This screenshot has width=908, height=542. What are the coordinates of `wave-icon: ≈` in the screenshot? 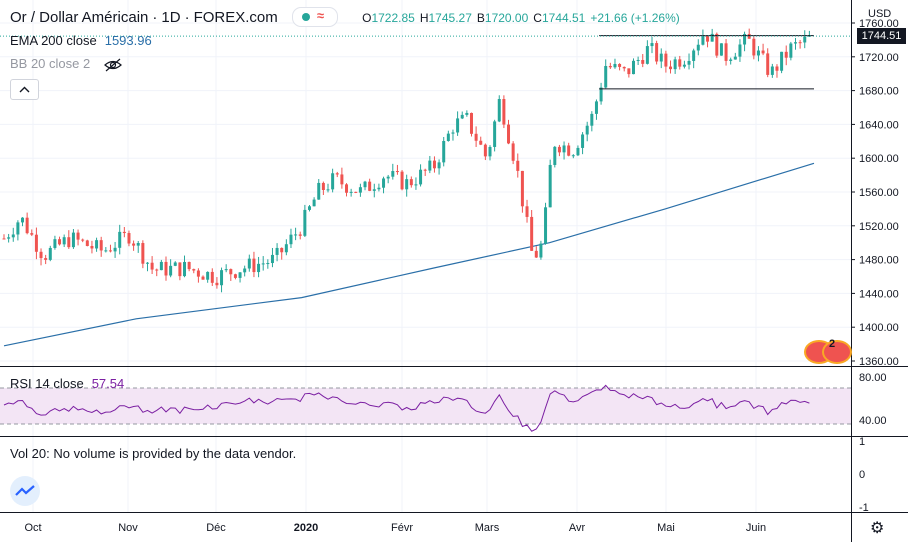 It's located at (320, 15).